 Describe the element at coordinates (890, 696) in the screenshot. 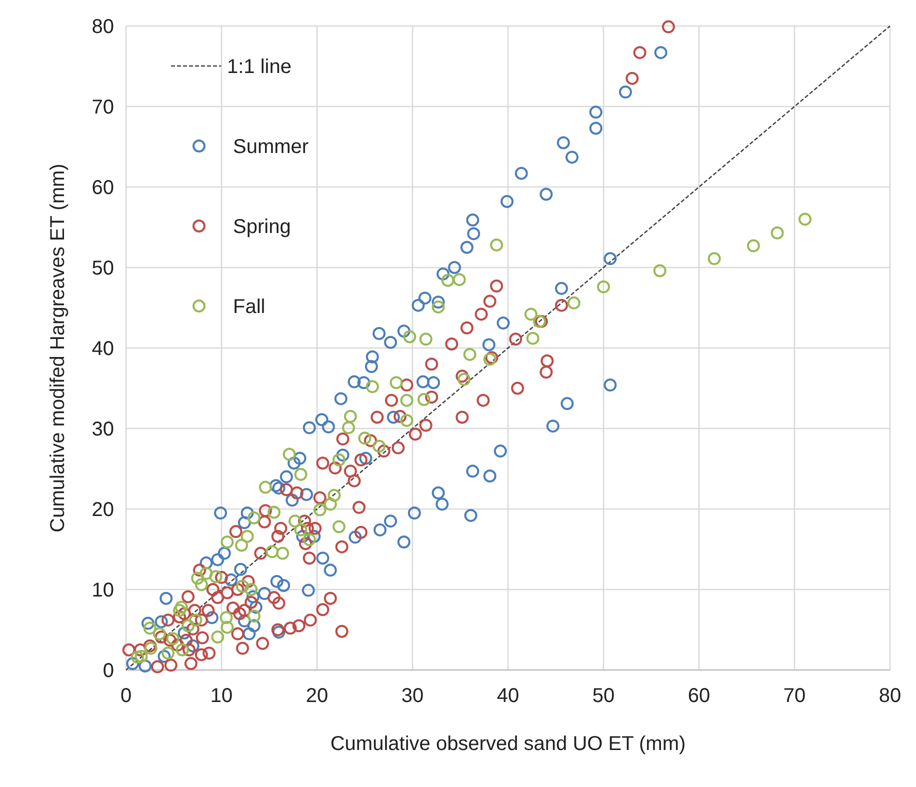

I see `x-tick-label: 80` at that location.